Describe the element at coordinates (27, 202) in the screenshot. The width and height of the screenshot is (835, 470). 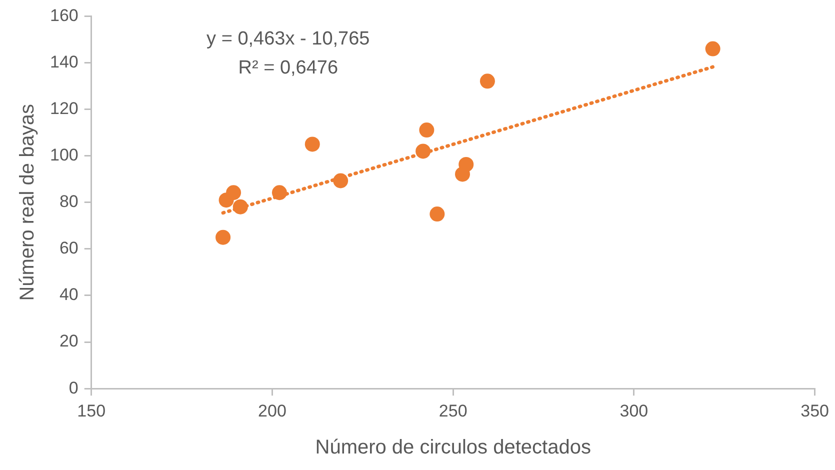
I see `y-axis-title: Número real de bayas` at that location.